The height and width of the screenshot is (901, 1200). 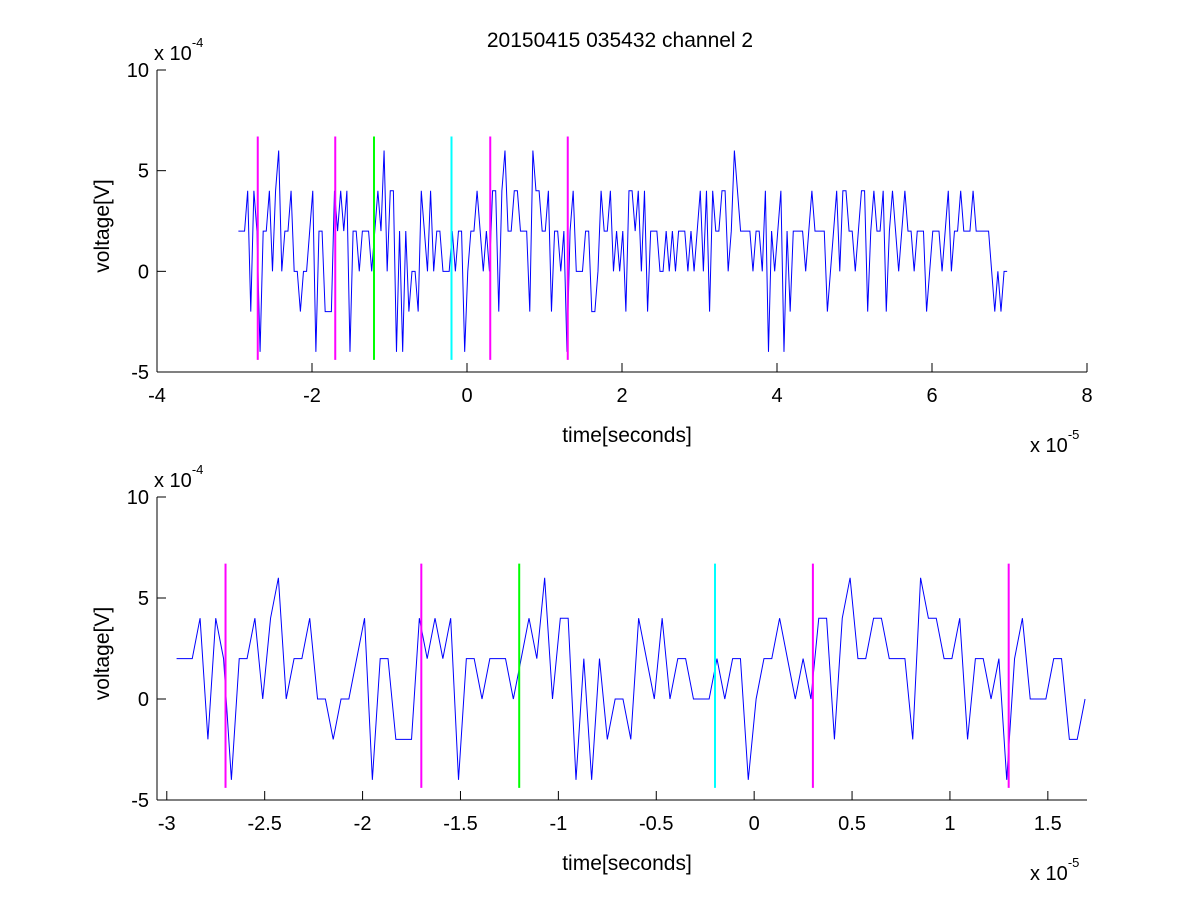 What do you see at coordinates (460, 824) in the screenshot?
I see `x-tick-label: -1.5` at bounding box center [460, 824].